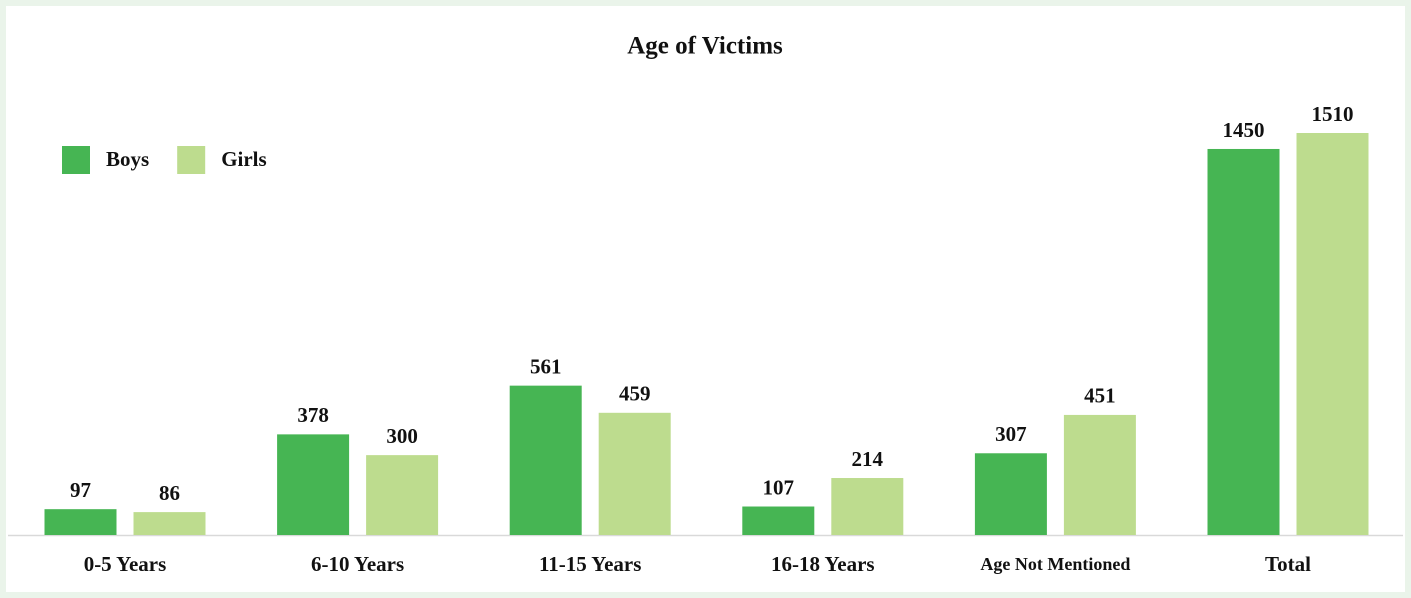  I want to click on x-tick-label: 0-5 Years, so click(125, 564).